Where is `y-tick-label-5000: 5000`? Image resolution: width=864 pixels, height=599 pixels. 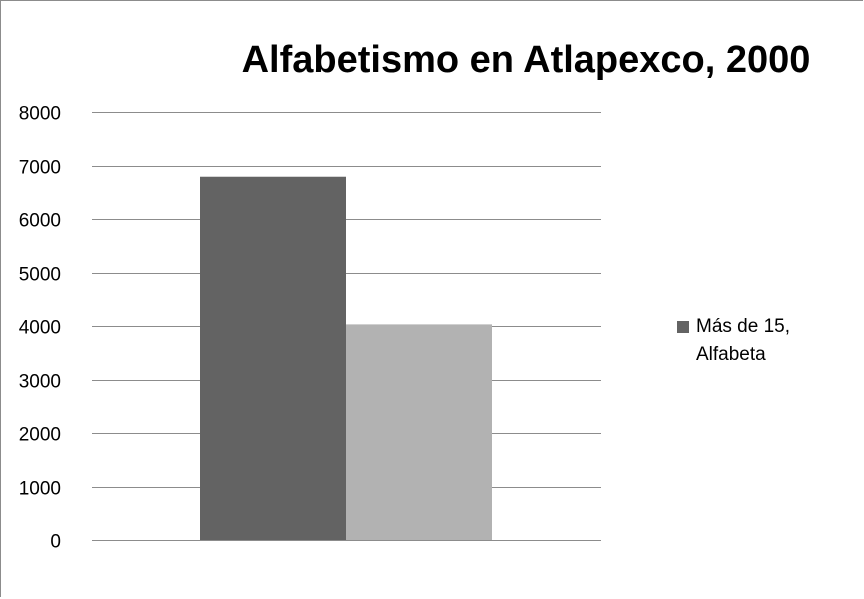 y-tick-label-5000: 5000 is located at coordinates (40, 275).